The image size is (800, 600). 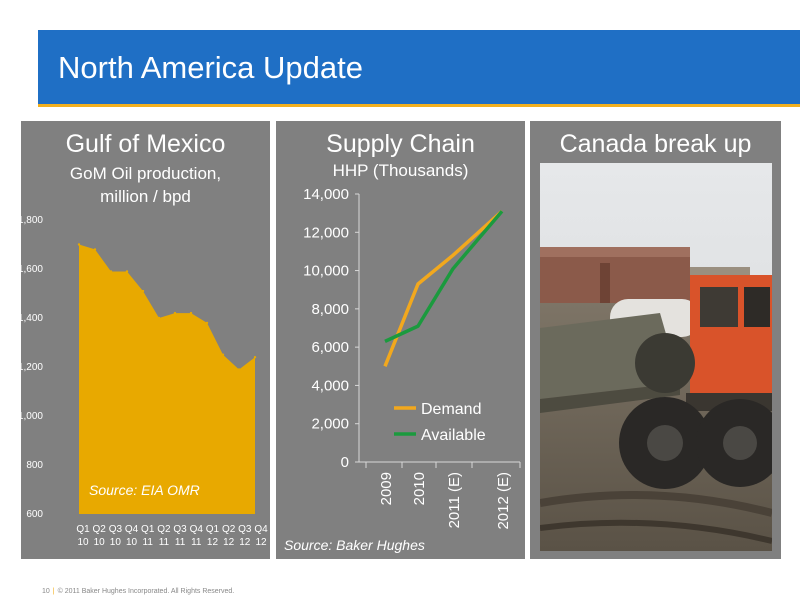 What do you see at coordinates (326, 194) in the screenshot?
I see `hhp-ytick-label: 14,000` at bounding box center [326, 194].